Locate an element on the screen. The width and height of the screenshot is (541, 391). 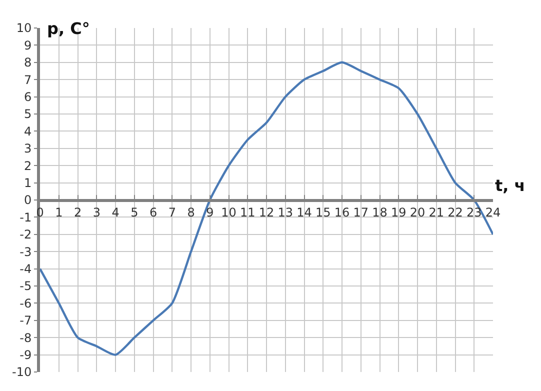
y-tick-label: -4 is located at coordinates (26, 269).